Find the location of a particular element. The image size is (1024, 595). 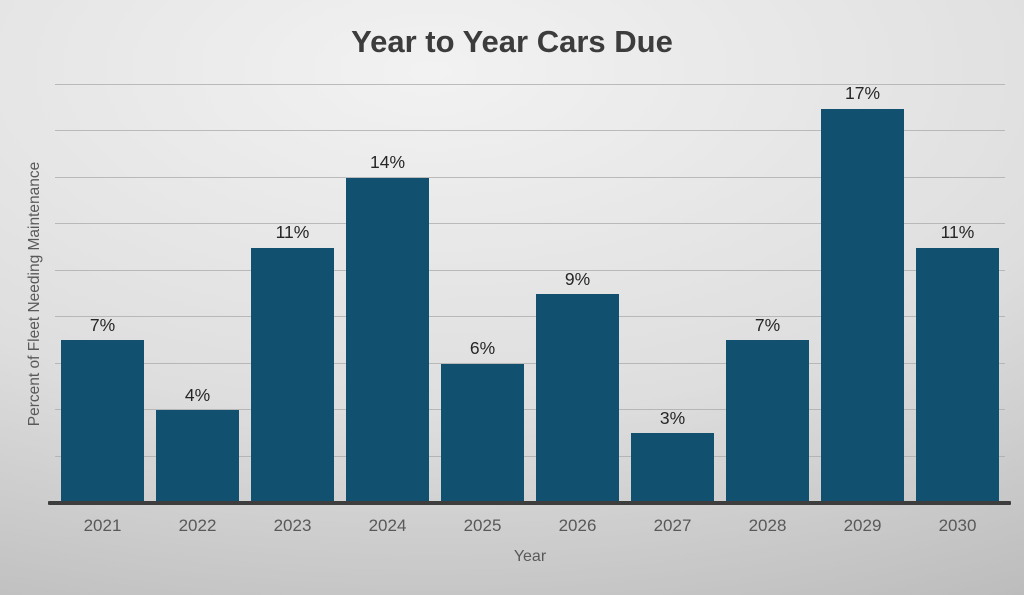

bar-2022 is located at coordinates (197, 456).